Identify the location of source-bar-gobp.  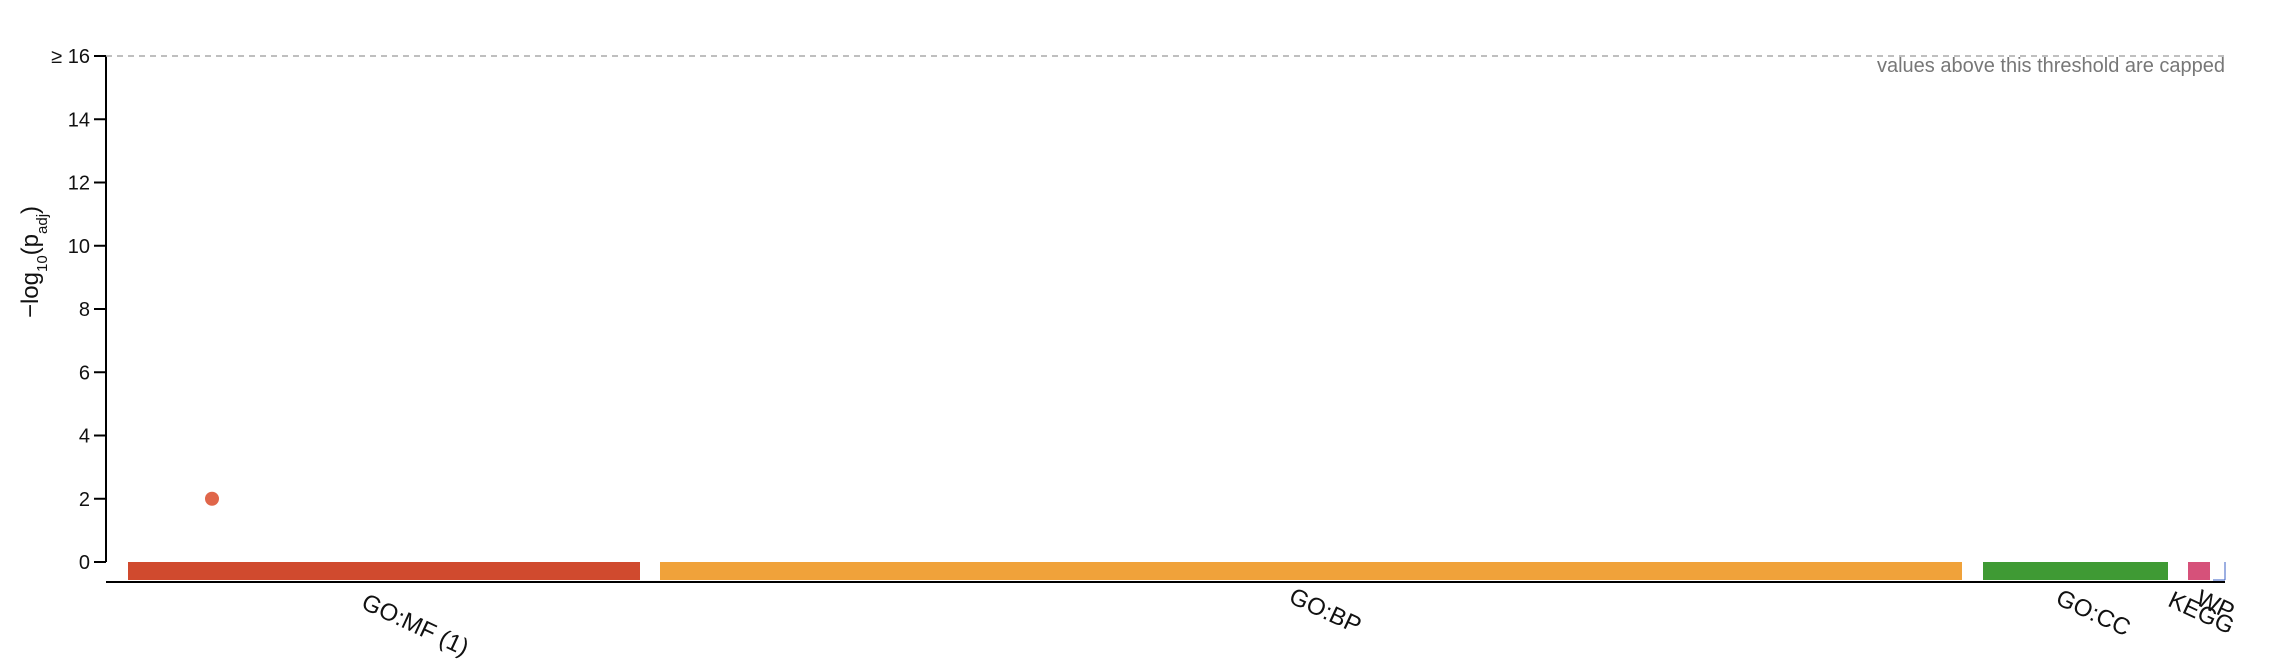
(1311, 571).